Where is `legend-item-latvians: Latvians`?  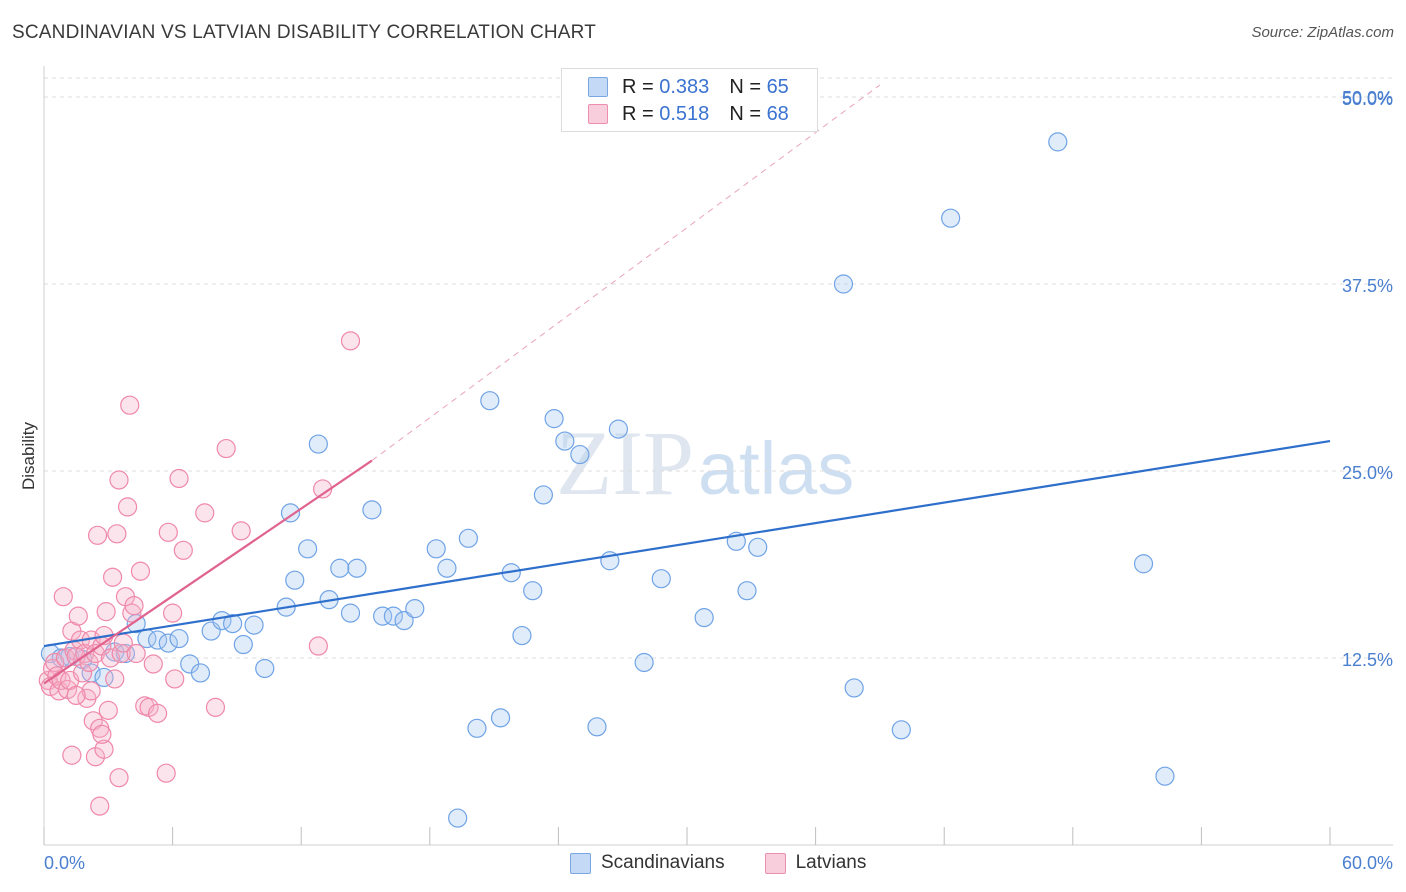
legend-item-latvians: Latvians is located at coordinates (815, 863).